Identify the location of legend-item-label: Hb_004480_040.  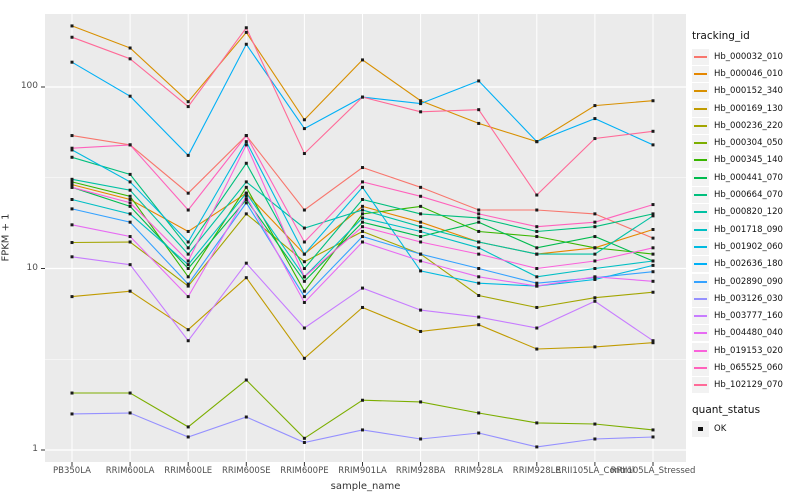
(748, 333).